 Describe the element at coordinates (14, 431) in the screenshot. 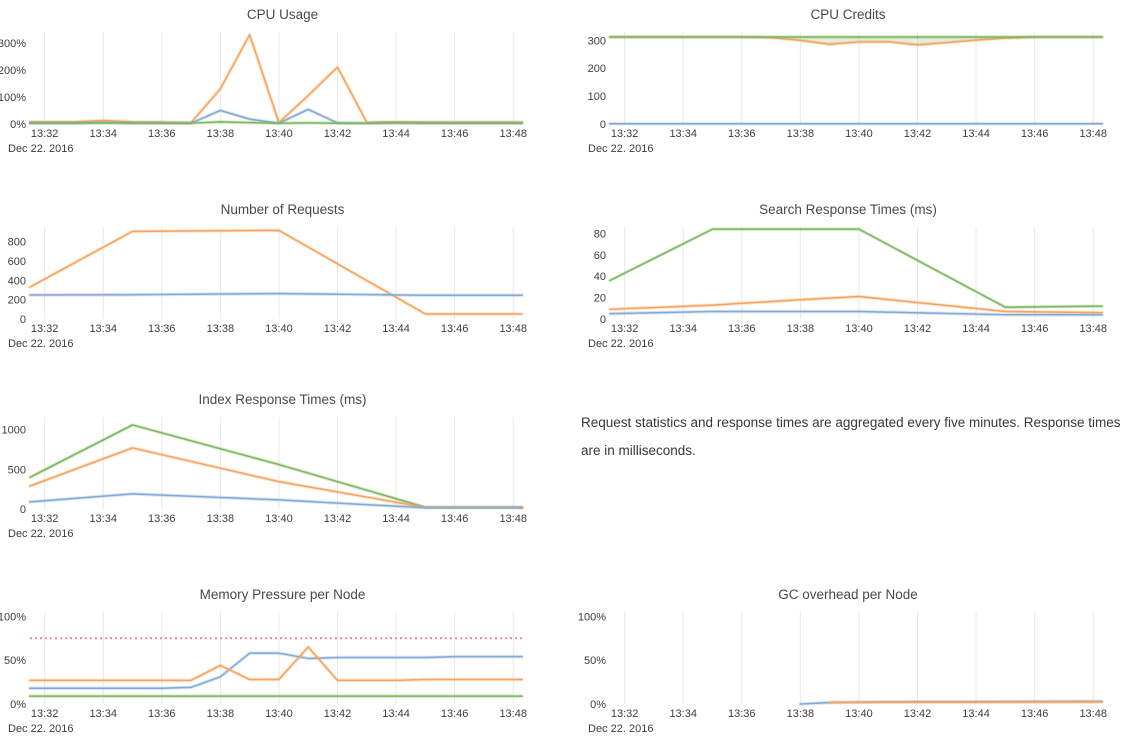

I see `y-tick-label: 1000` at that location.